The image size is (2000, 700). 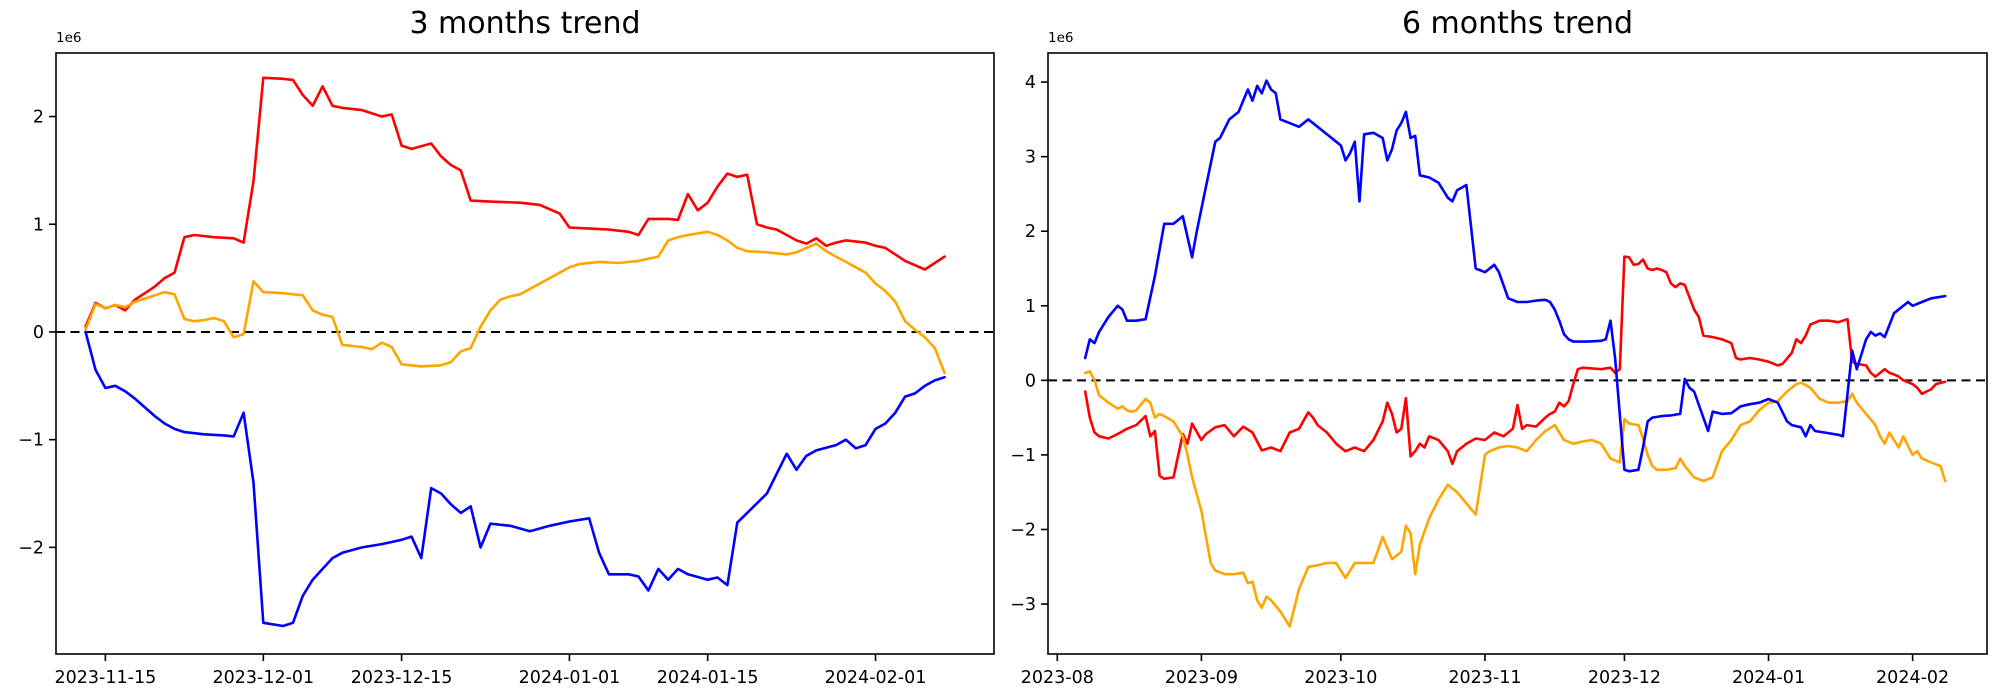 I want to click on red-series-line, so click(x=1515, y=368).